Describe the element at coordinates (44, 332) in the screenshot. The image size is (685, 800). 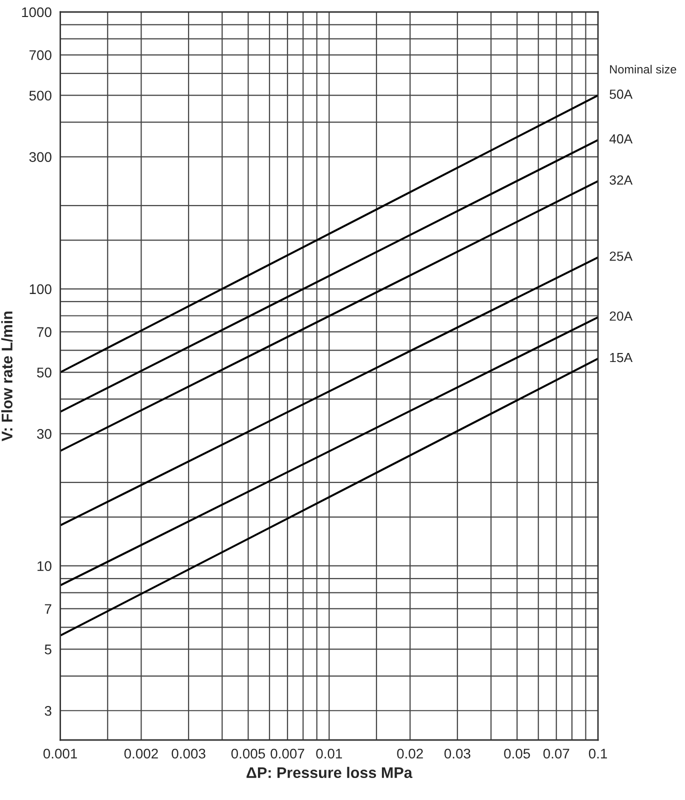
I see `y-tick-label: 70` at that location.